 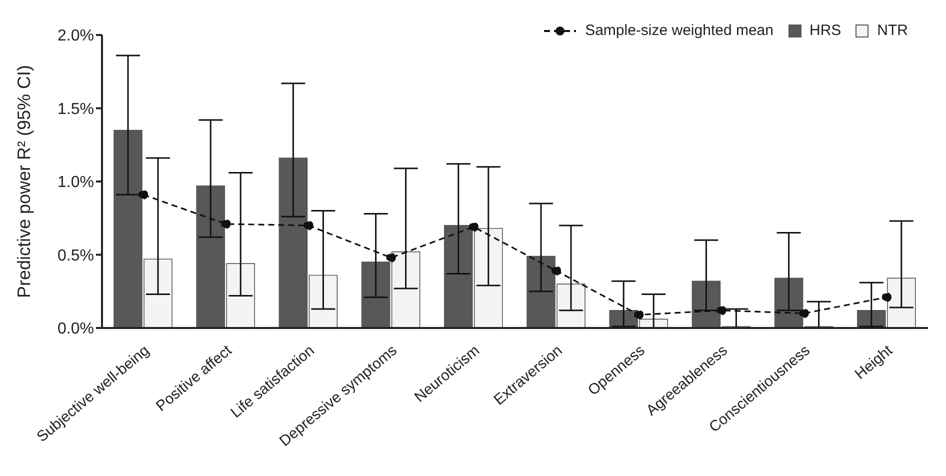 I want to click on legend-label: Sample-size weighted mean, so click(x=679, y=30).